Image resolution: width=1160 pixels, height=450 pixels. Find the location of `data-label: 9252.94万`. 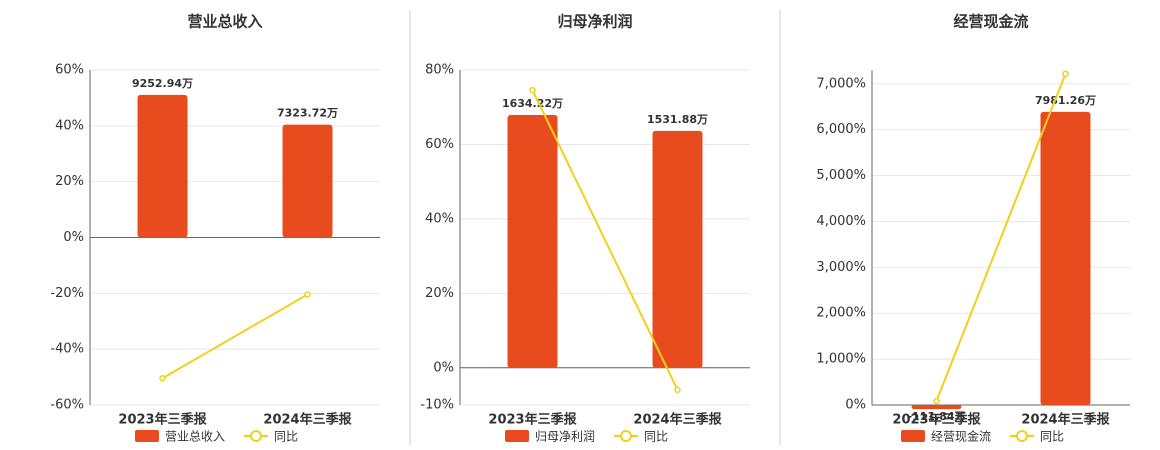

data-label: 9252.94万 is located at coordinates (162, 83).